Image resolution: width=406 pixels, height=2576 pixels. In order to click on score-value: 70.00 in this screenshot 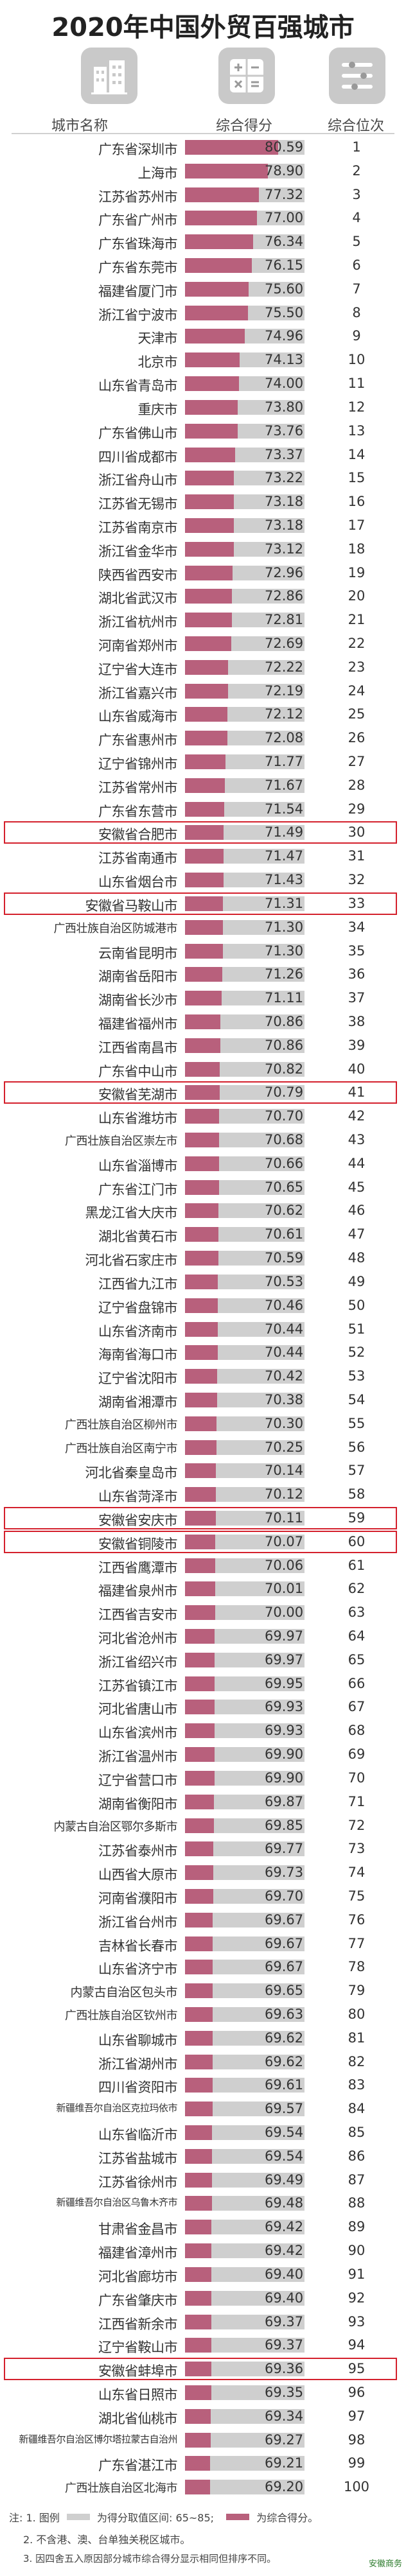, I will do `click(284, 1613)`.